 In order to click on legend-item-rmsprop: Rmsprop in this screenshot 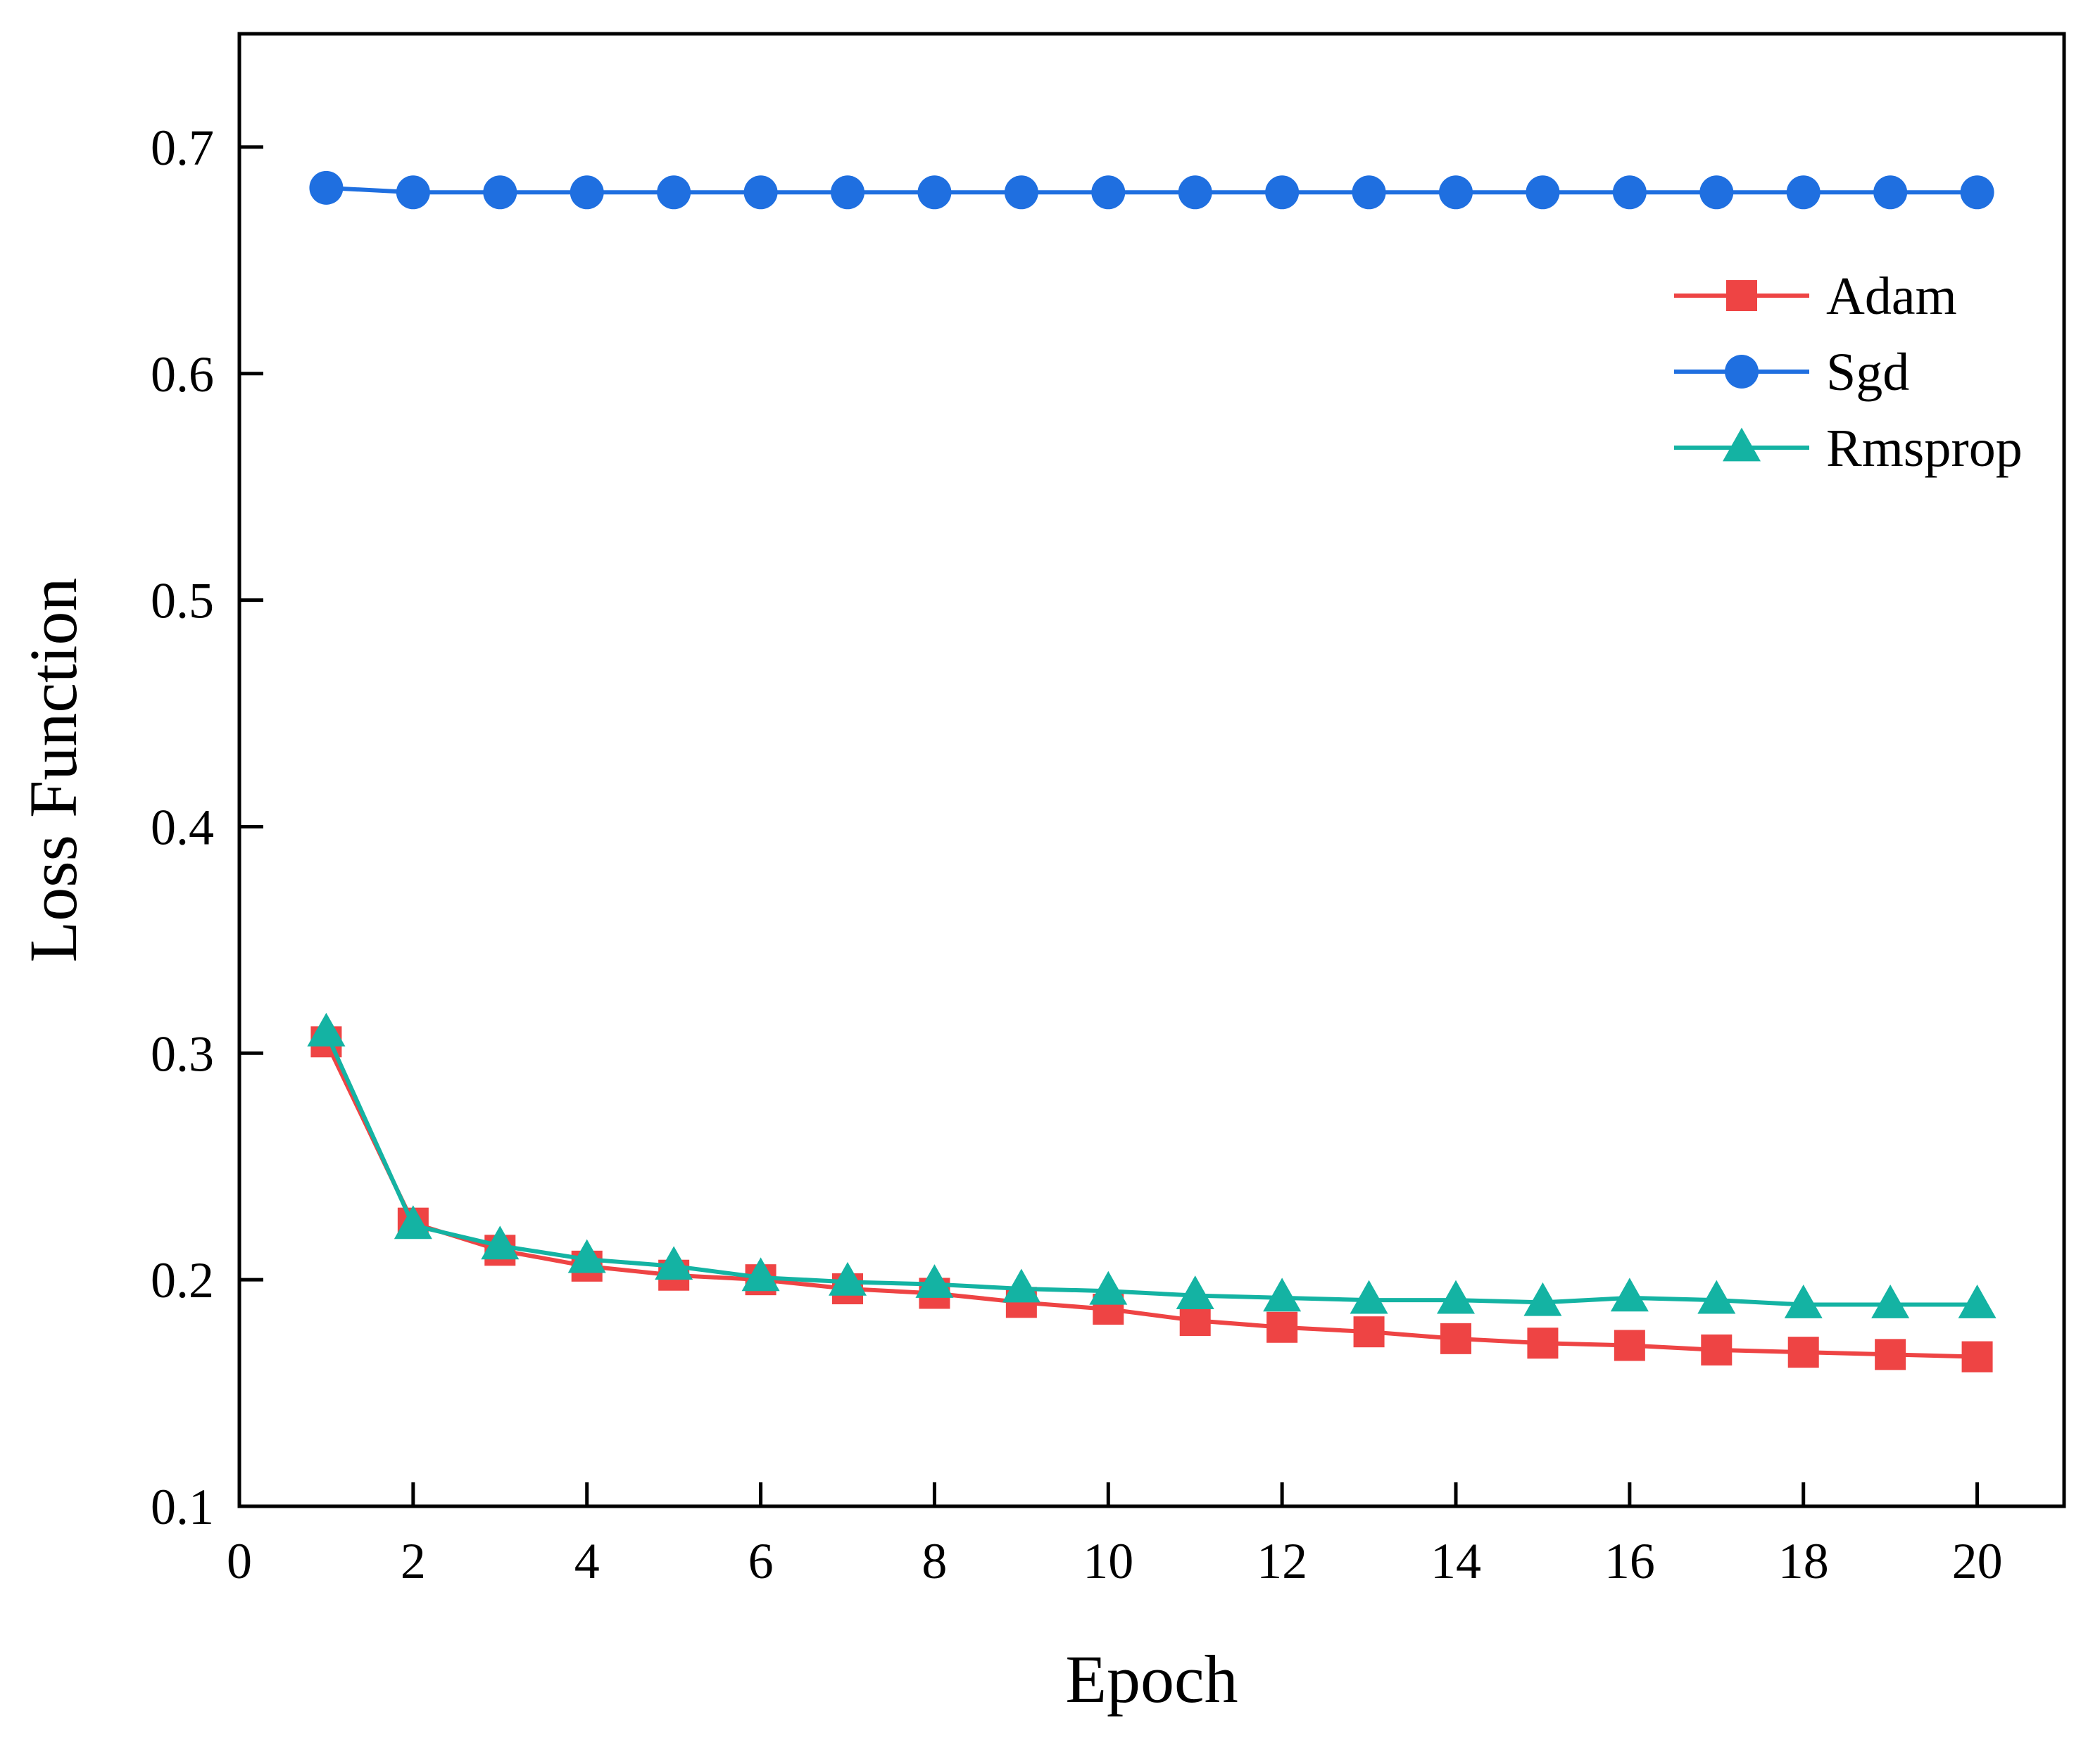, I will do `click(1848, 448)`.